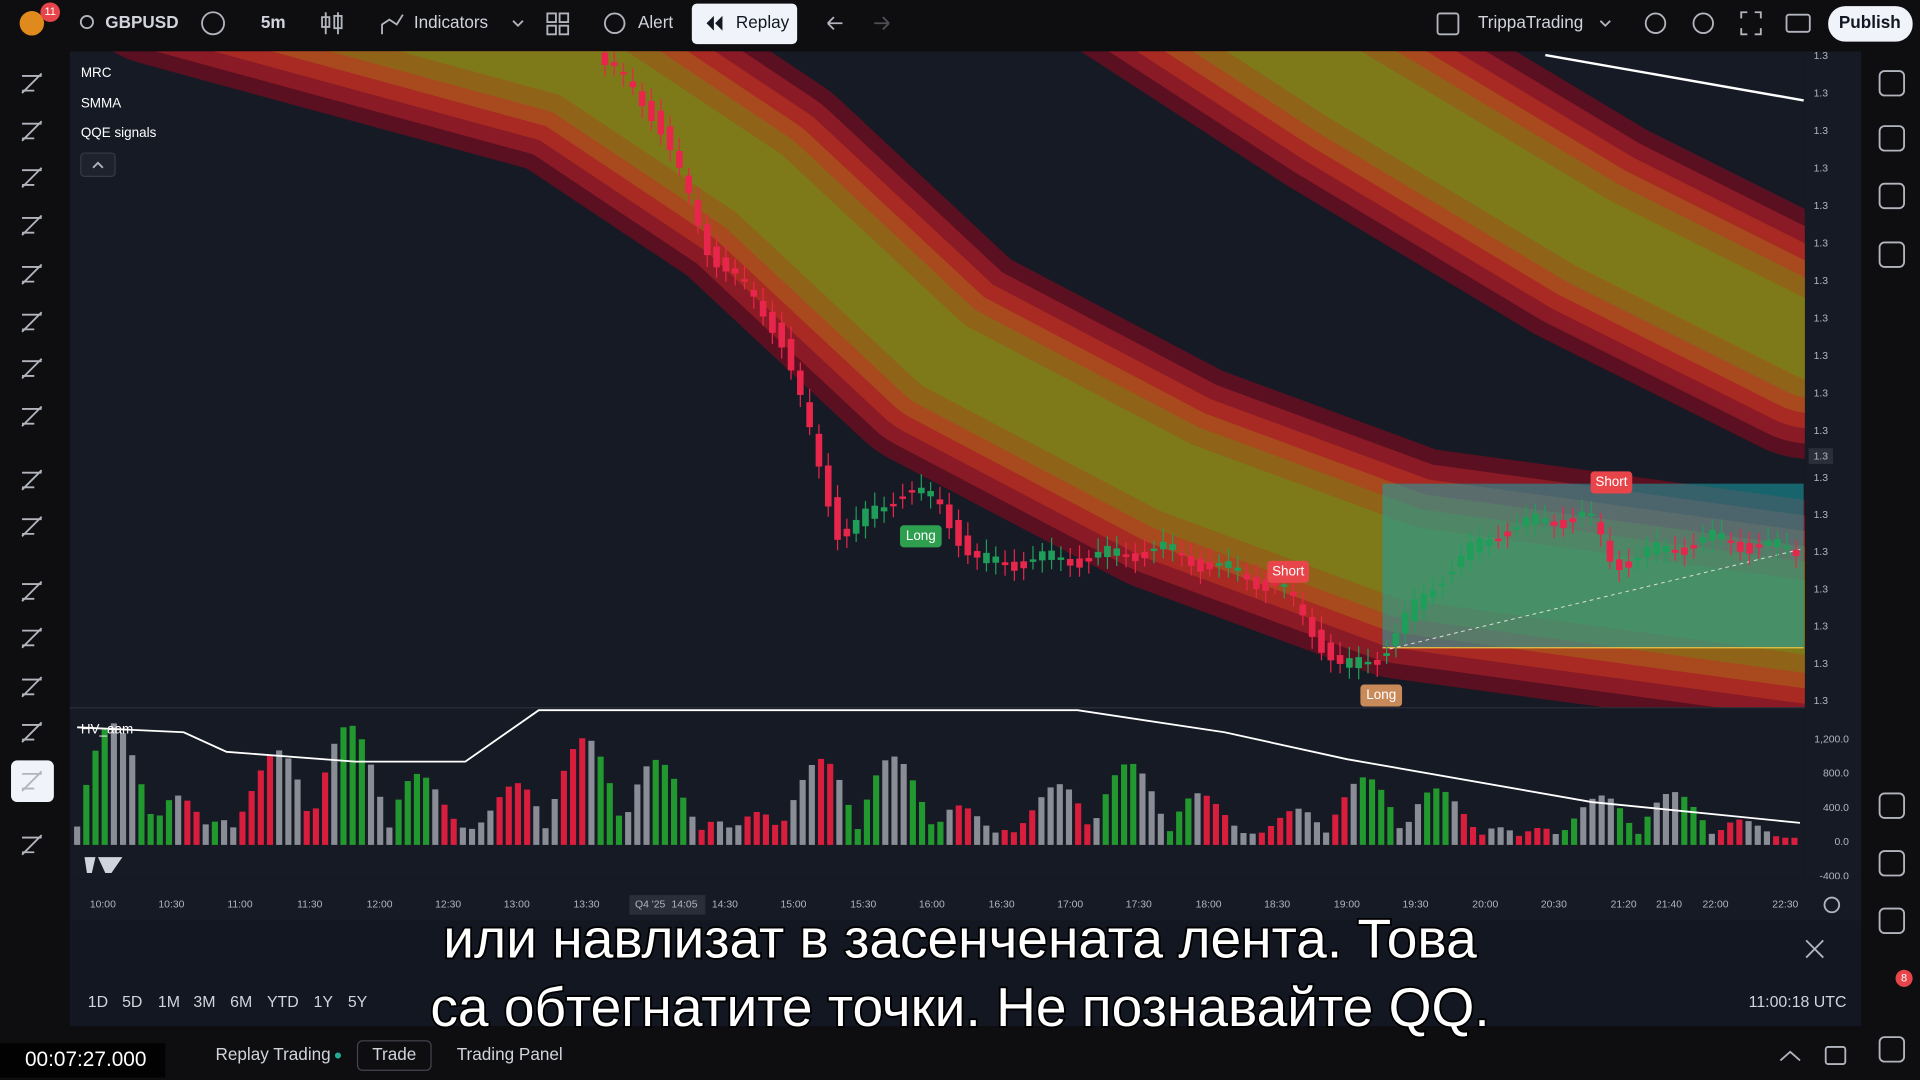 The height and width of the screenshot is (1080, 1920). Describe the element at coordinates (273, 1054) in the screenshot. I see `bottom-tab: Replay Trading` at that location.